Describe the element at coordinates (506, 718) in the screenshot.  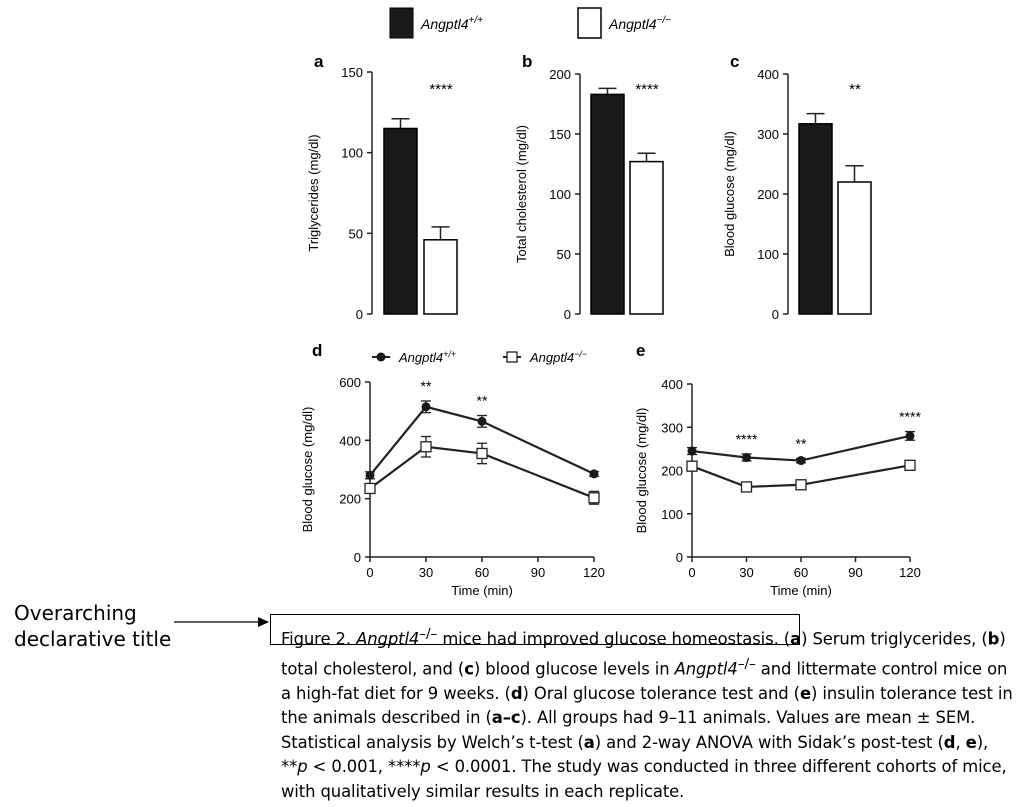
I see `caption-ref: a–c` at that location.